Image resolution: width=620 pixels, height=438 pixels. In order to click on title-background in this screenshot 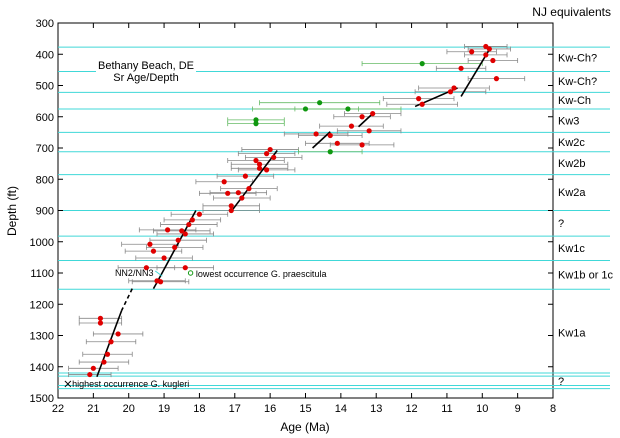, I will do `click(146, 71)`.